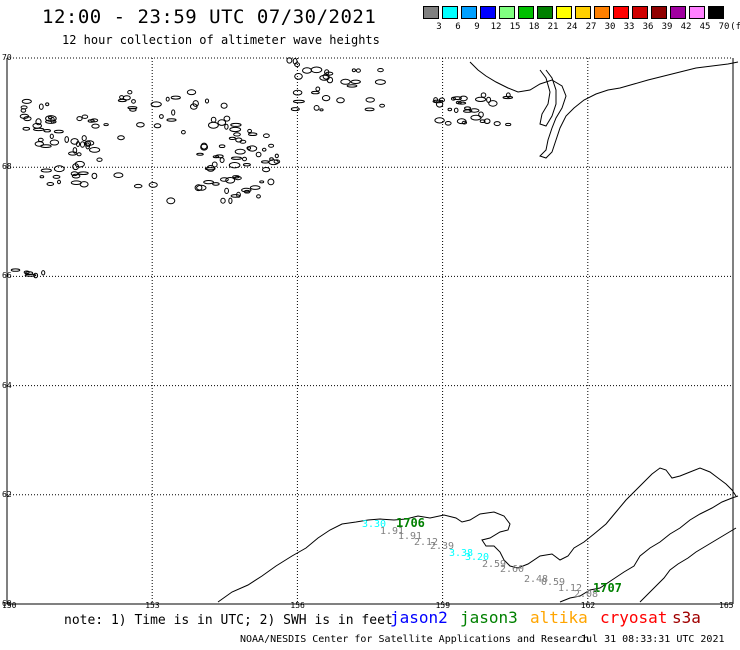 This screenshot has width=740, height=650. What do you see at coordinates (494, 564) in the screenshot?
I see `track-label: 2.59` at bounding box center [494, 564].